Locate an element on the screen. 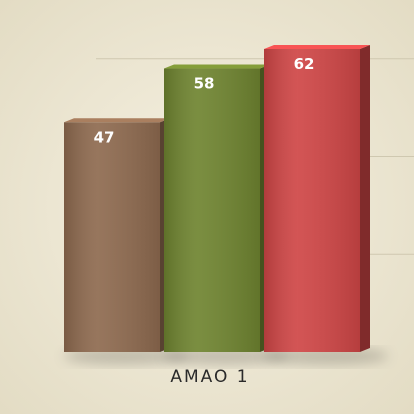  bar-sheen is located at coordinates (112, 237).